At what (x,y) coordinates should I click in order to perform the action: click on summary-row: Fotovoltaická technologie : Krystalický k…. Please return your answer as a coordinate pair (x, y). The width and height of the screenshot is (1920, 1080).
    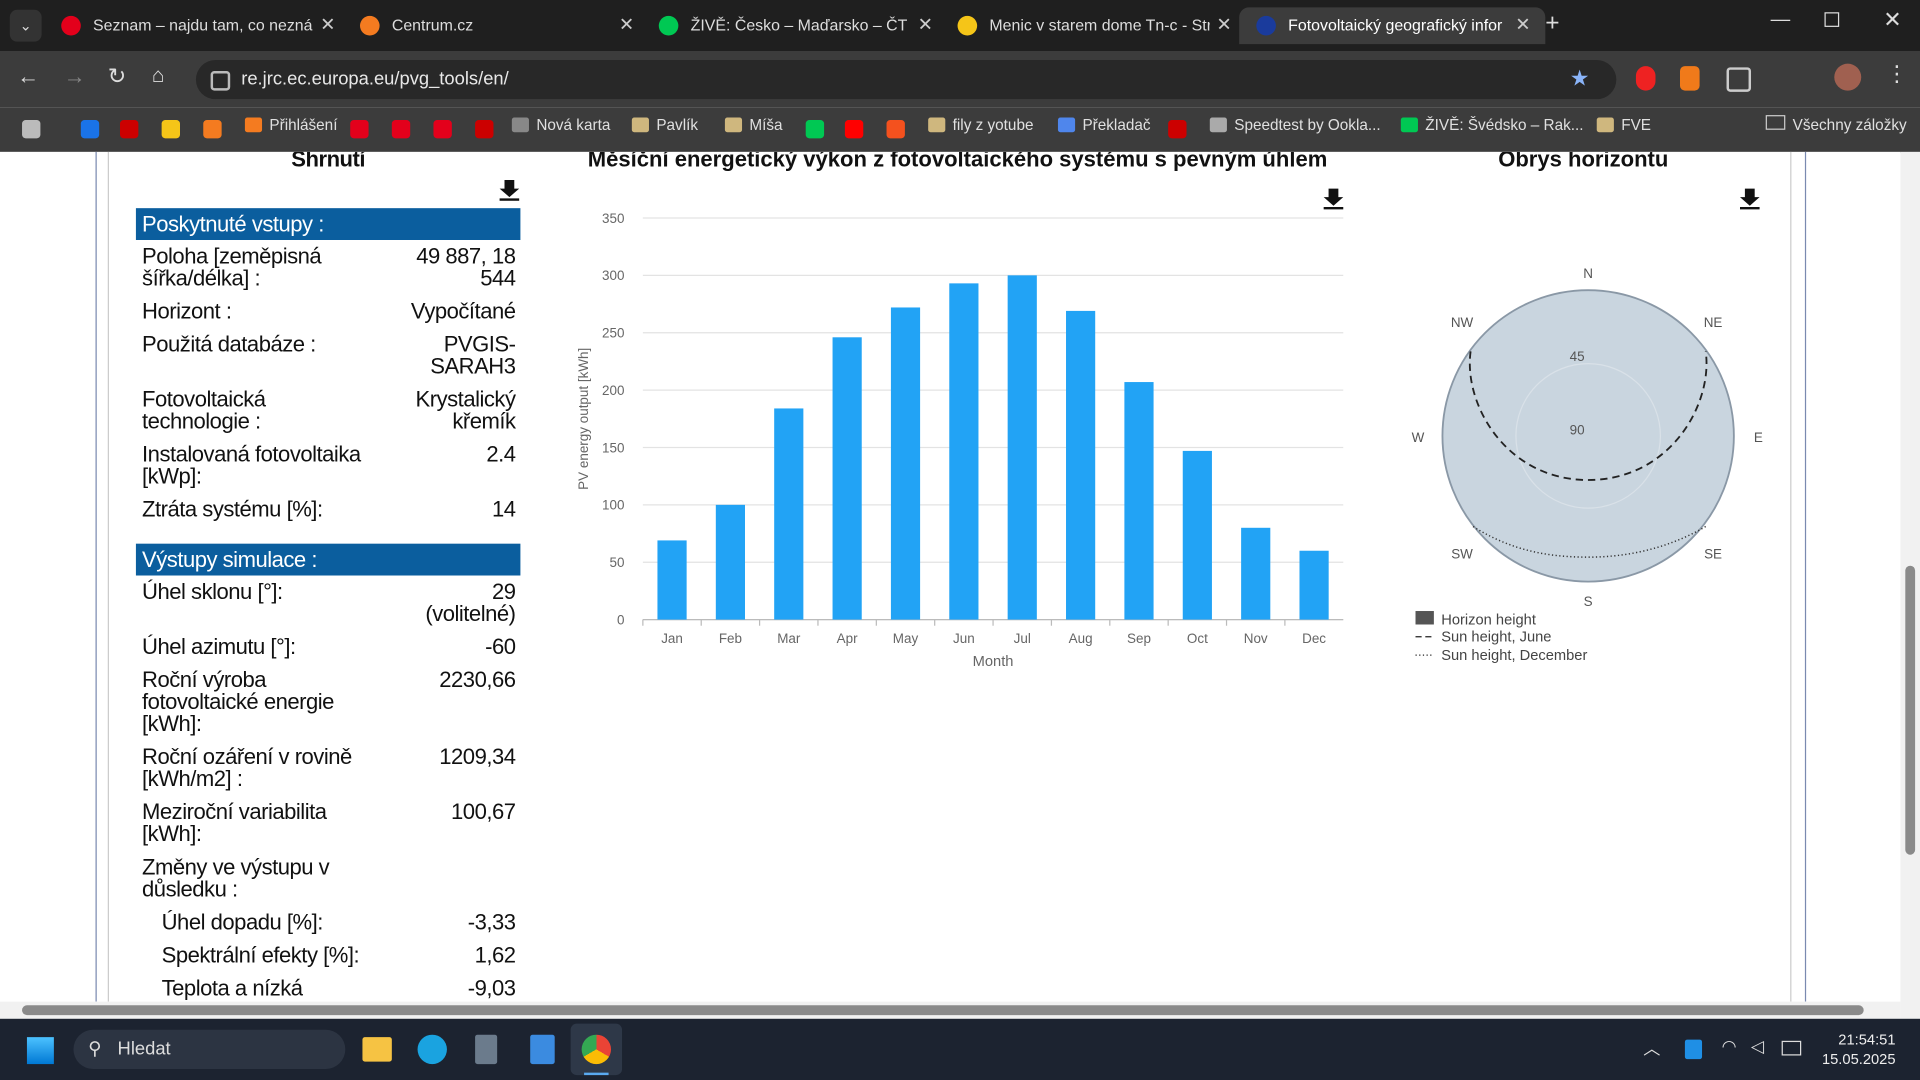
    Looking at the image, I should click on (328, 410).